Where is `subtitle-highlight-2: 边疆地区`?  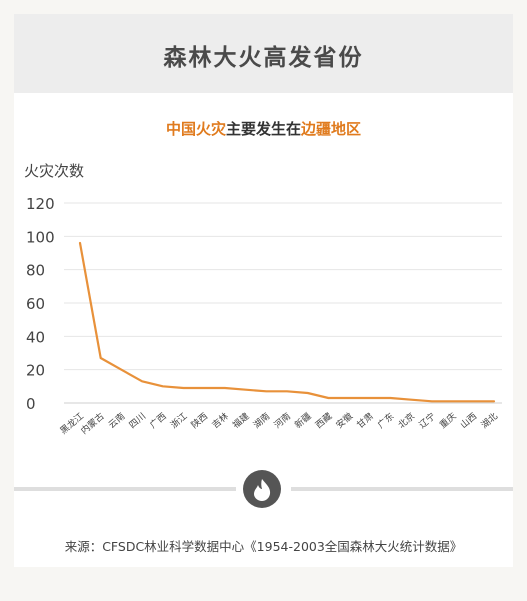
subtitle-highlight-2: 边疆地区 is located at coordinates (331, 129).